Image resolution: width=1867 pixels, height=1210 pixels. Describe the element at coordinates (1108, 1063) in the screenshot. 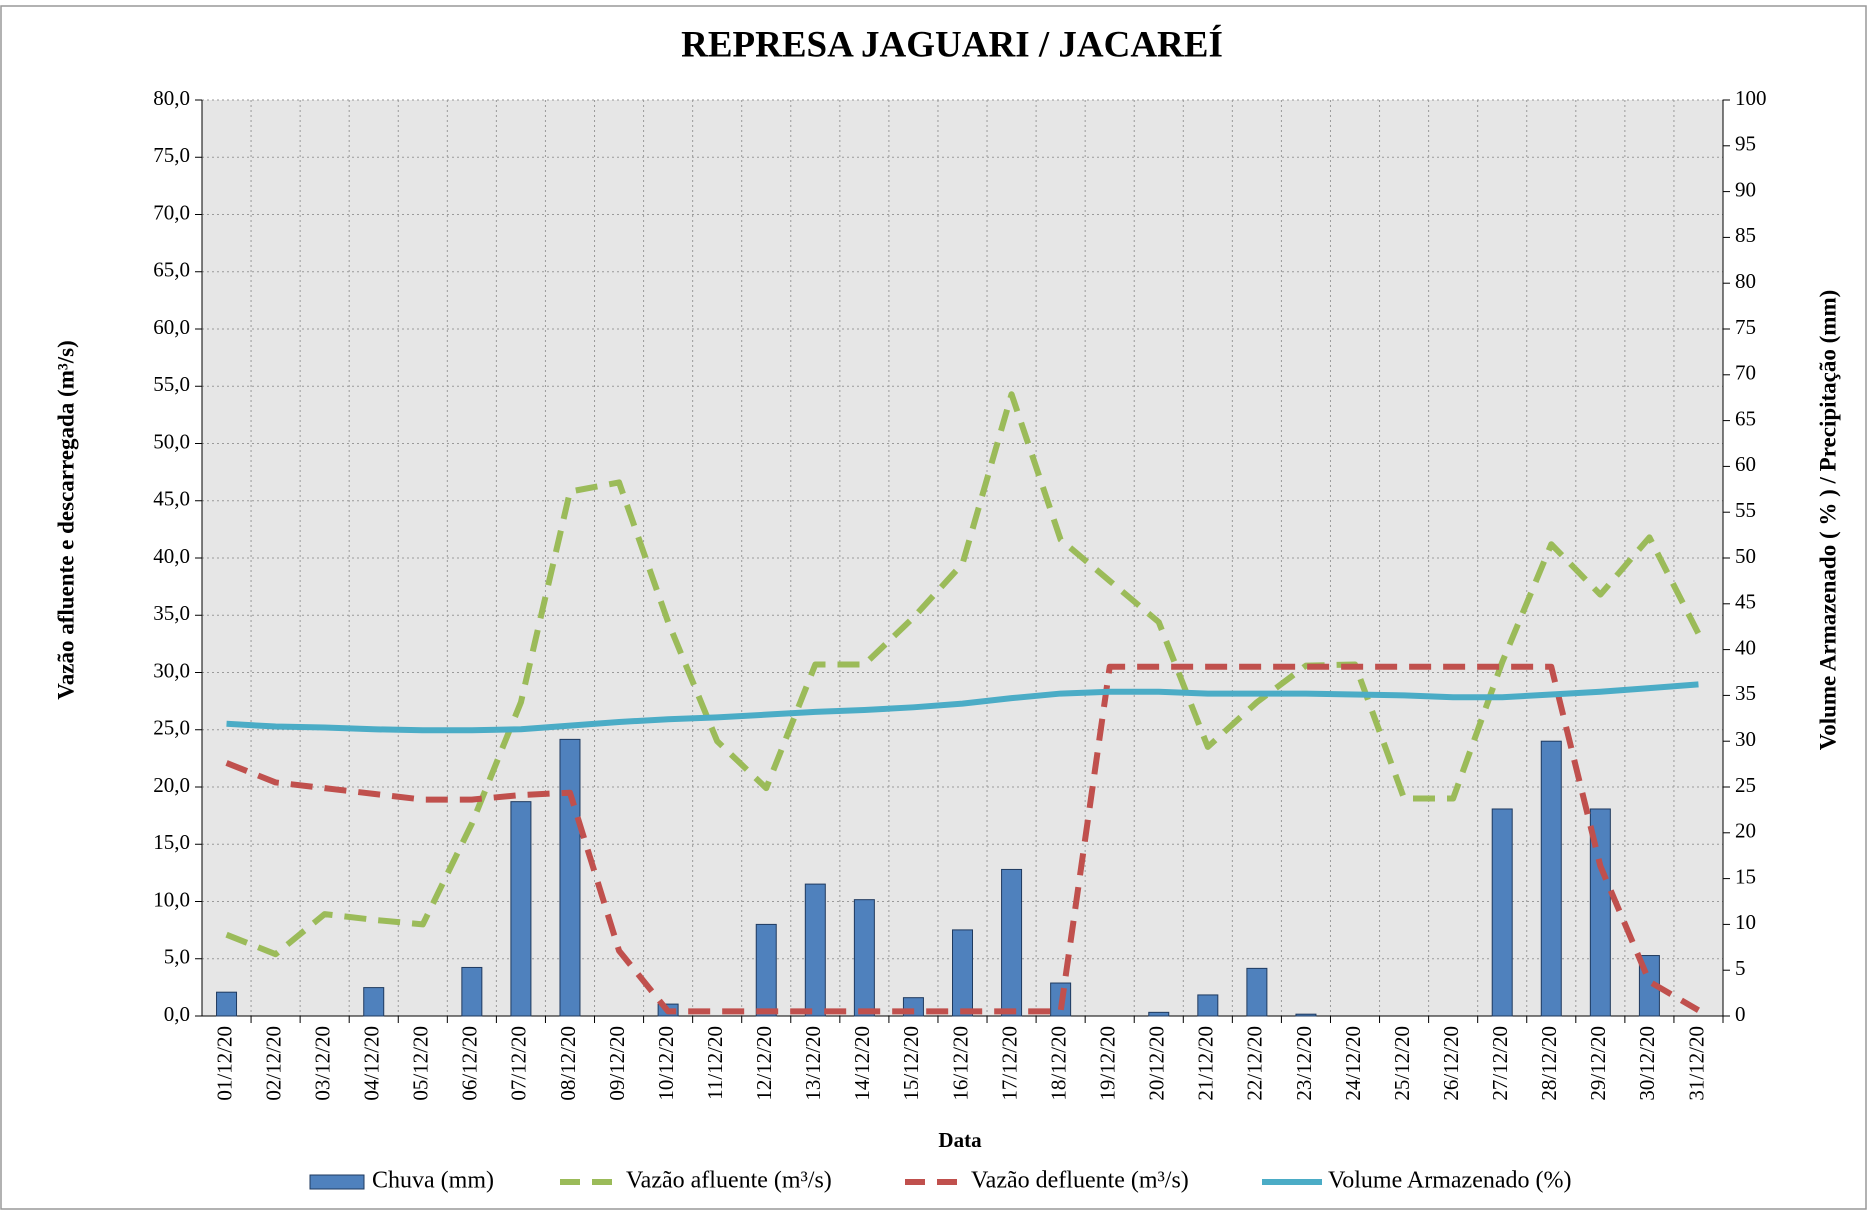

I see `x-tick-label: 19/12/20` at that location.